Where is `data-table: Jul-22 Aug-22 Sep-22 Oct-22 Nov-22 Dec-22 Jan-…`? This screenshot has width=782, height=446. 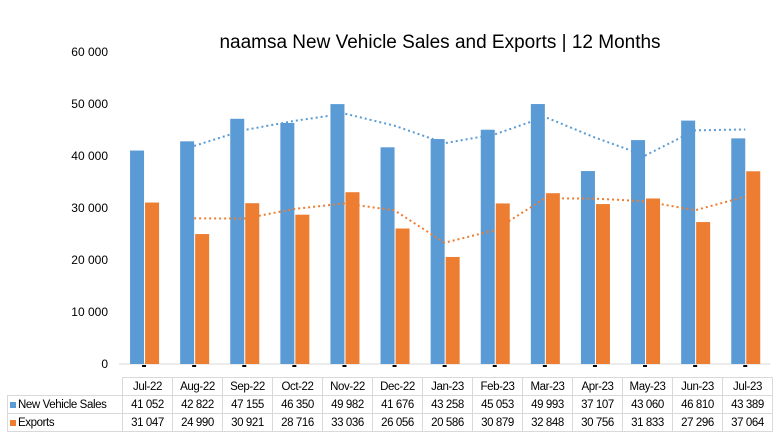
data-table: Jul-22 Aug-22 Sep-22 Oct-22 Nov-22 Dec-22 Jan-… is located at coordinates (390, 404).